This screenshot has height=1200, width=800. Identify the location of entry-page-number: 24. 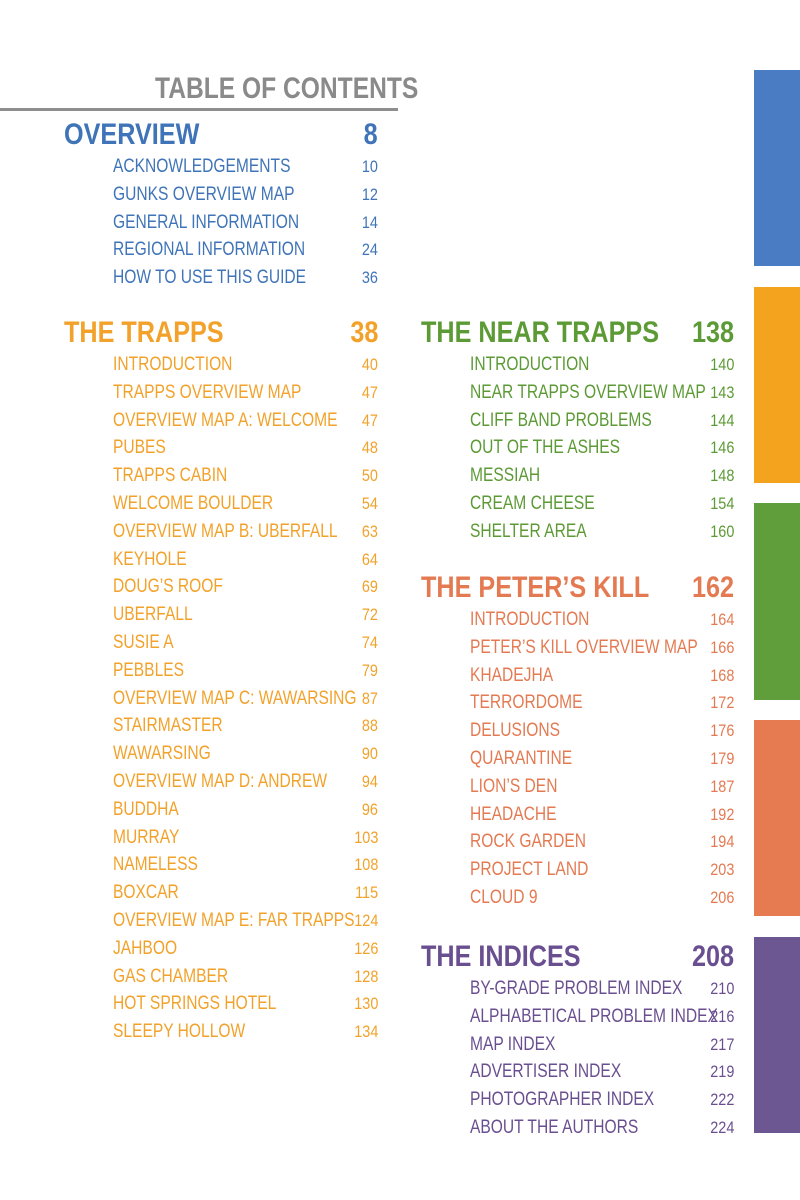
(369, 250).